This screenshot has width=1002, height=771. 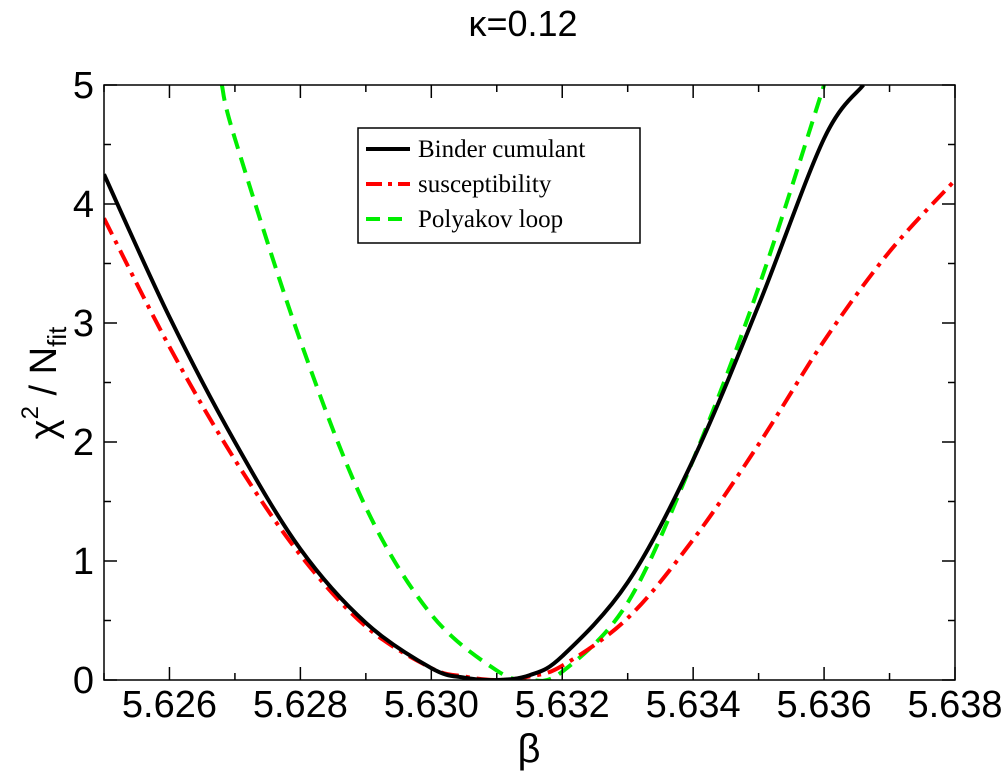 I want to click on y-tick-label: 0, so click(x=83, y=681).